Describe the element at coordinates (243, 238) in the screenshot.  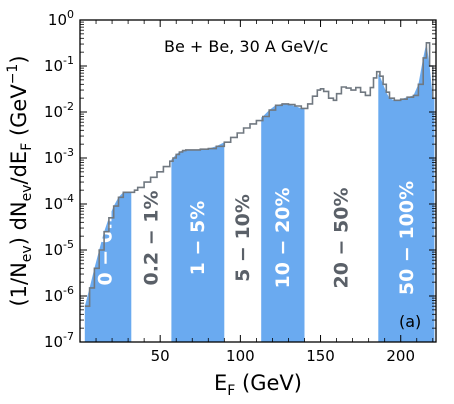
I see `band-label-4: 5 − 10%` at that location.